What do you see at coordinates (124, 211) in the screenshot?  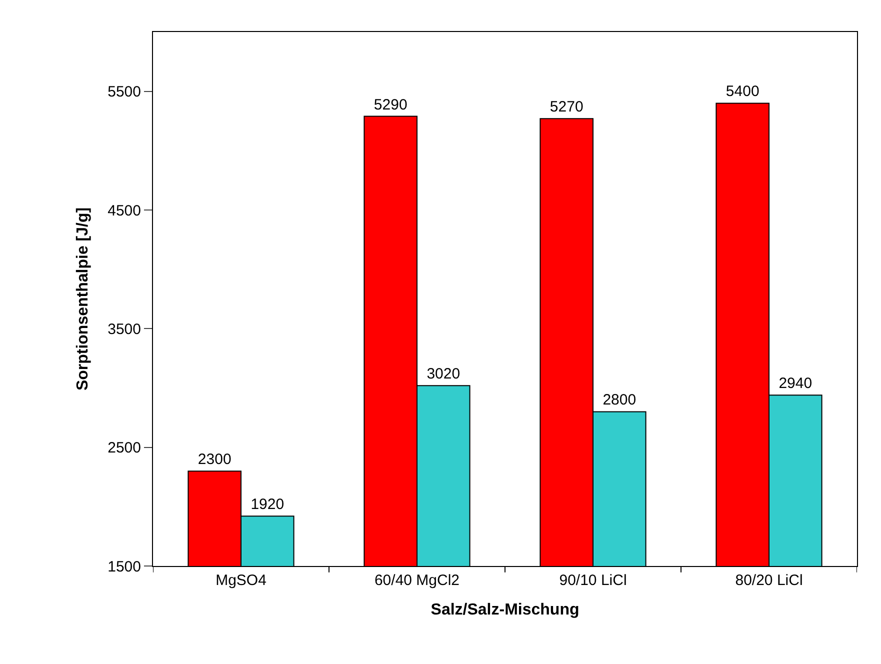 I see `y-tick-label: 4500` at bounding box center [124, 211].